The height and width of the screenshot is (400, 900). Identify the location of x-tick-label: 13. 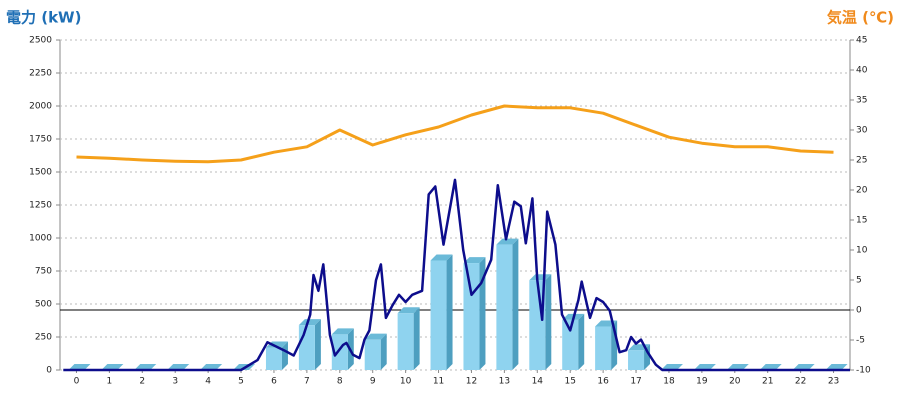
(504, 382).